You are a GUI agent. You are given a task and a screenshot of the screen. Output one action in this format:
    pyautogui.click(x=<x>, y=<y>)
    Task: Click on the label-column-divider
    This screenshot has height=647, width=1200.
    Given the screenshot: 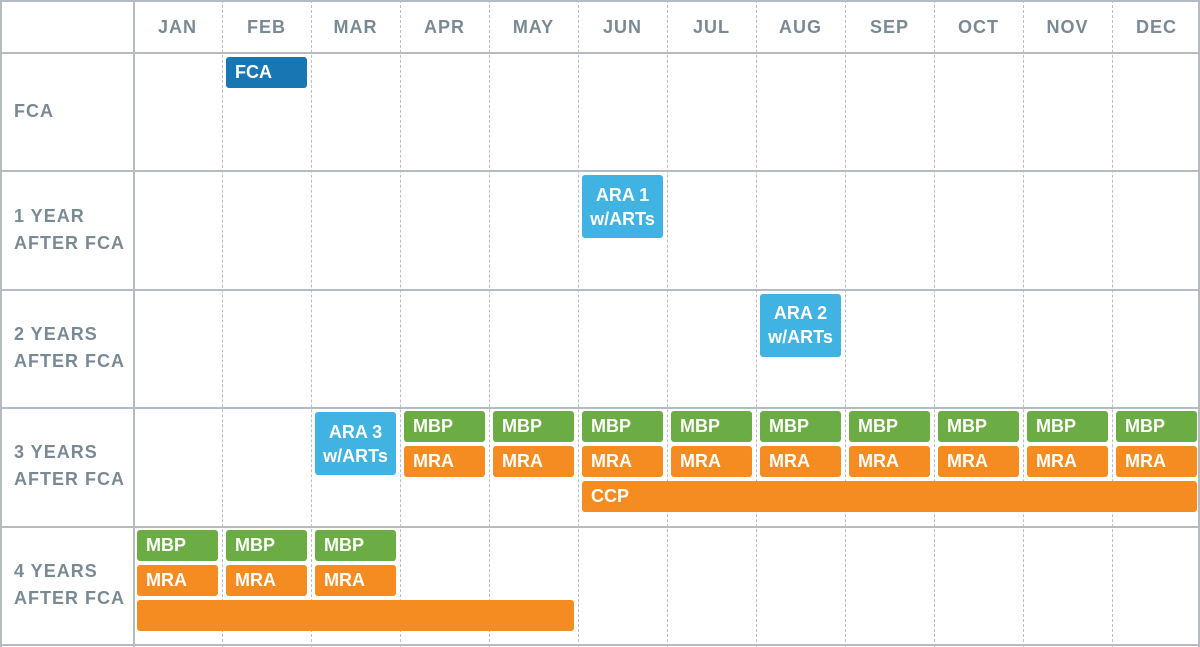 What is the action you would take?
    pyautogui.click(x=134, y=323)
    